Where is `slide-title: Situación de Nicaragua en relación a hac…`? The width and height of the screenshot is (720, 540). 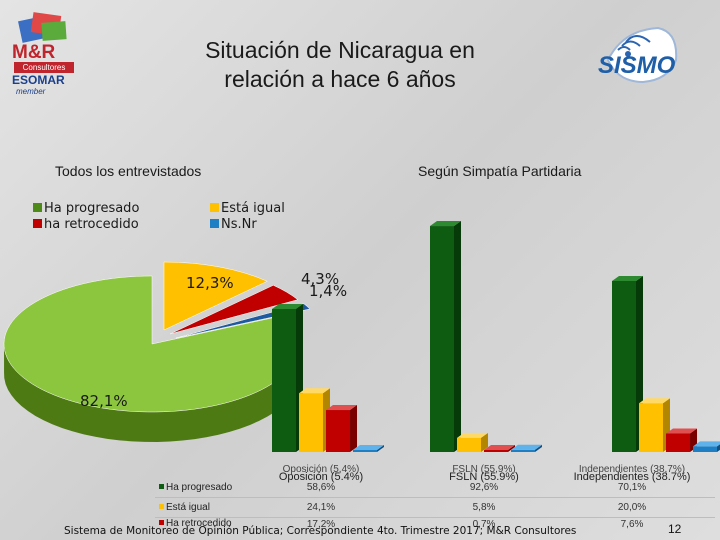 slide-title: Situación de Nicaragua en relación a hac… is located at coordinates (340, 65).